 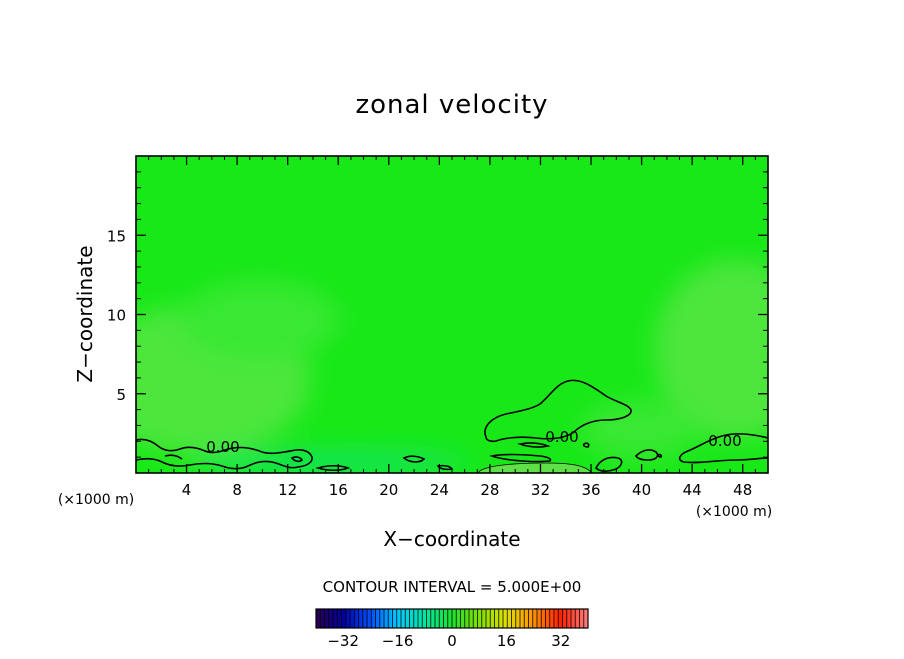 What do you see at coordinates (558, 411) in the screenshot?
I see `contour-line-center` at bounding box center [558, 411].